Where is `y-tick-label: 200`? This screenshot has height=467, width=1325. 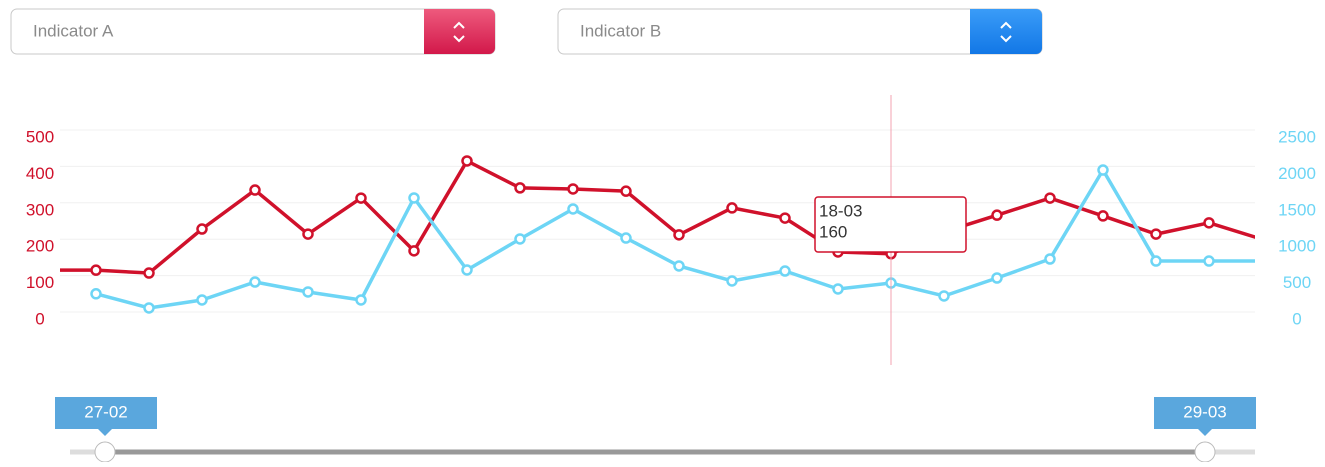
y-tick-label: 200 is located at coordinates (40, 246).